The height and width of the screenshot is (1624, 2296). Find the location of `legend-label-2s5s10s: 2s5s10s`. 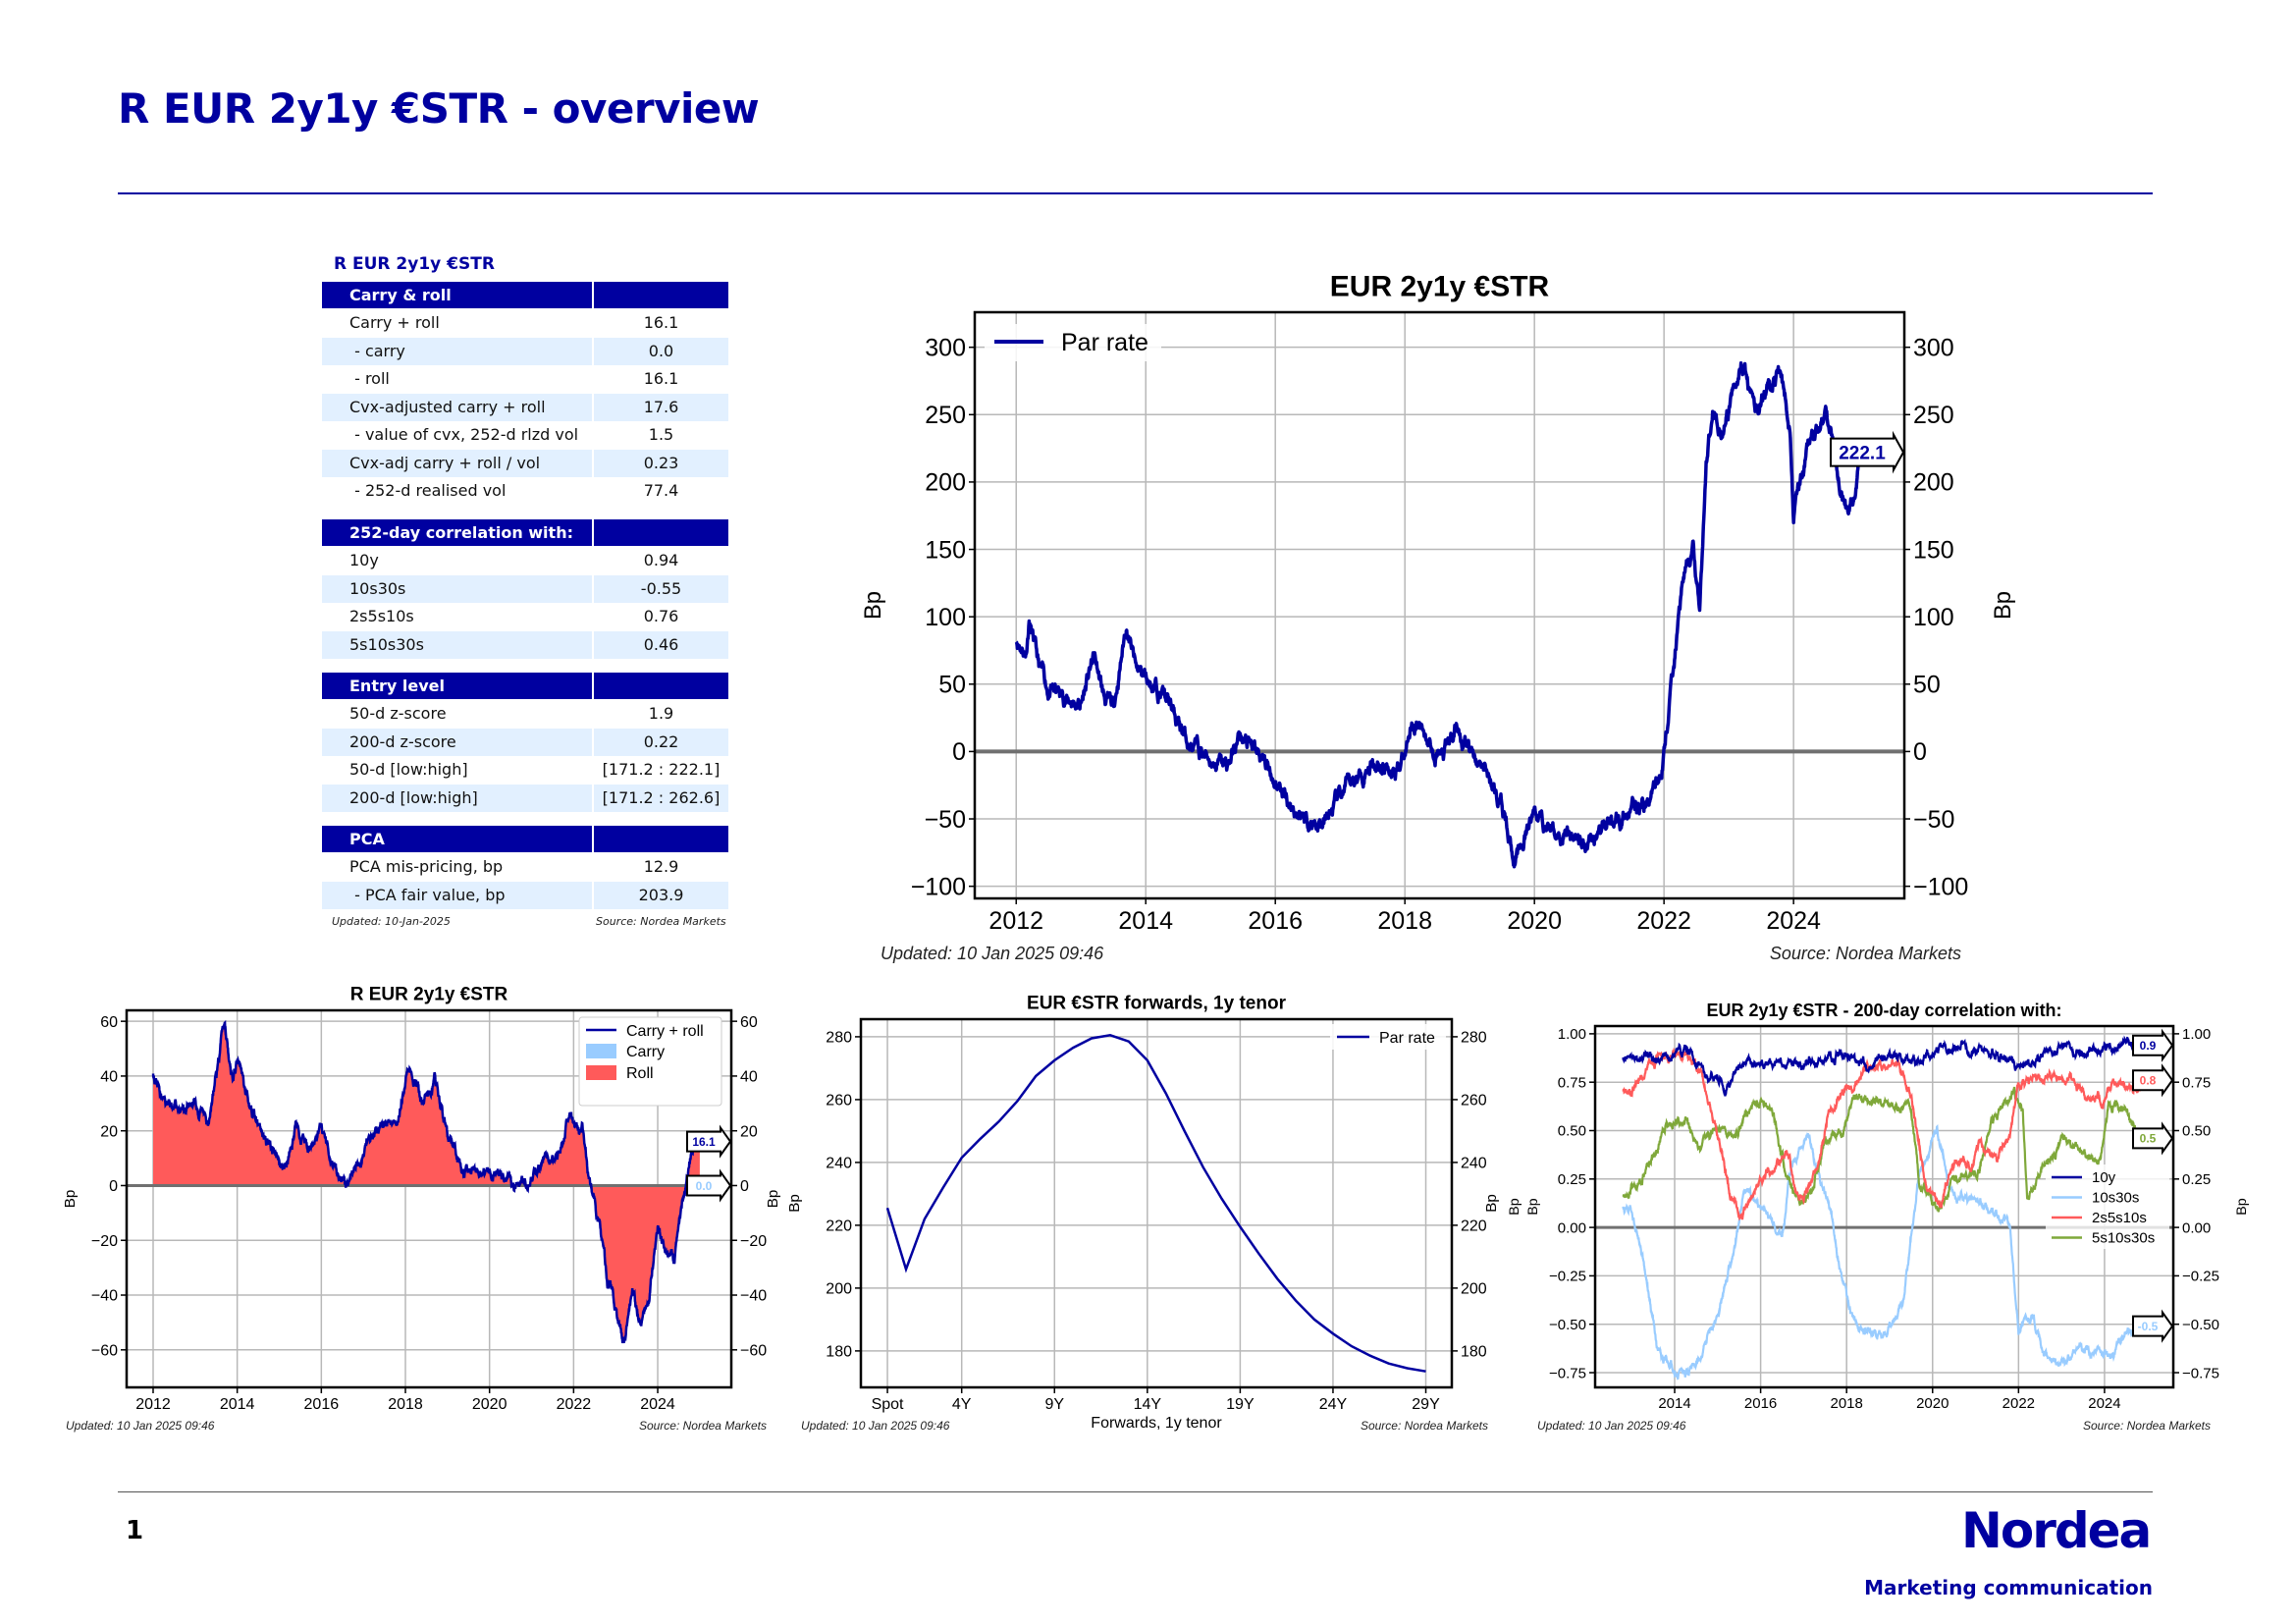

legend-label-2s5s10s: 2s5s10s is located at coordinates (2119, 1218).